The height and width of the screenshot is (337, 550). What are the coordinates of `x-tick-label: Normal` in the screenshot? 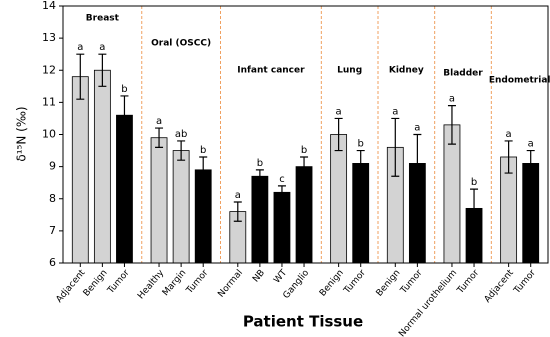 It's located at (230, 283).